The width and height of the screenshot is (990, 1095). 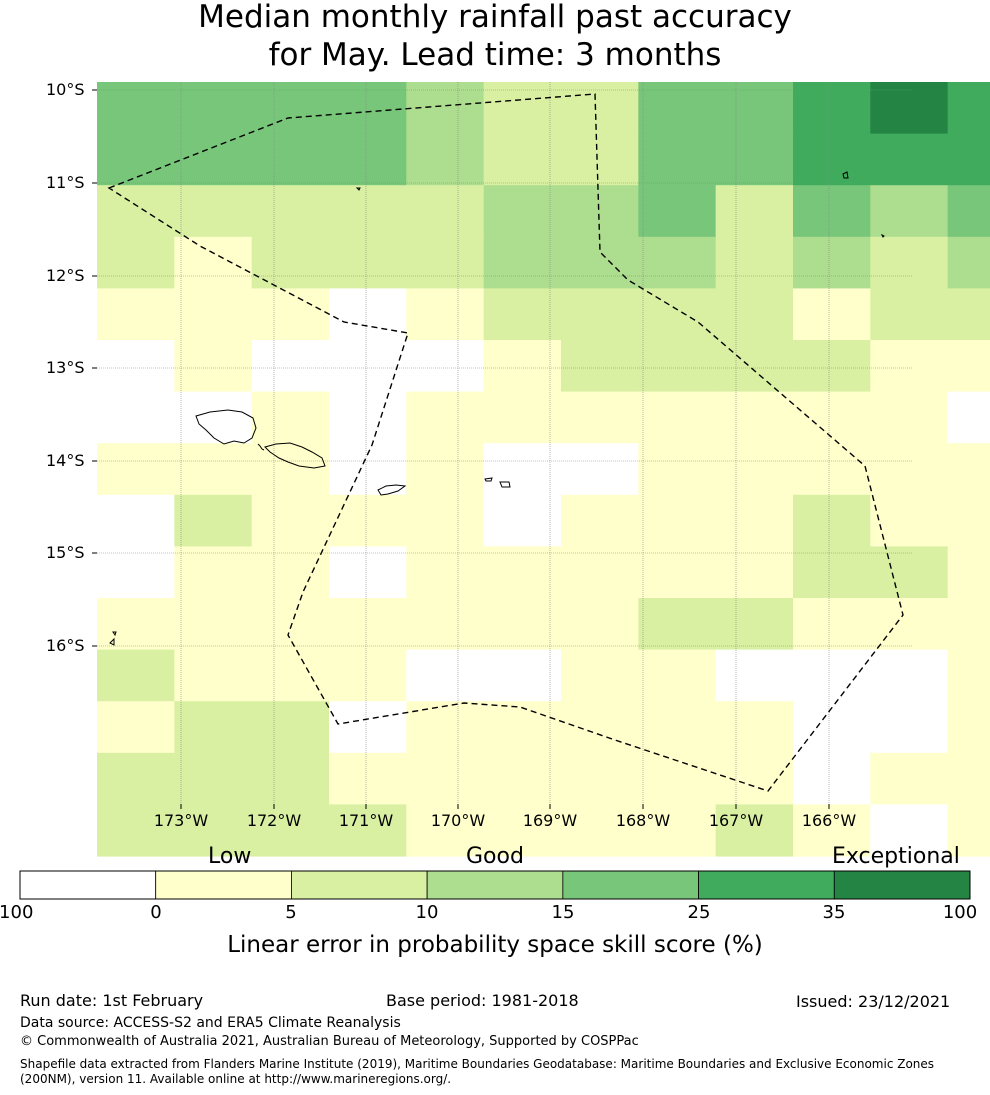 What do you see at coordinates (495, 885) in the screenshot?
I see `colorbar-swatches` at bounding box center [495, 885].